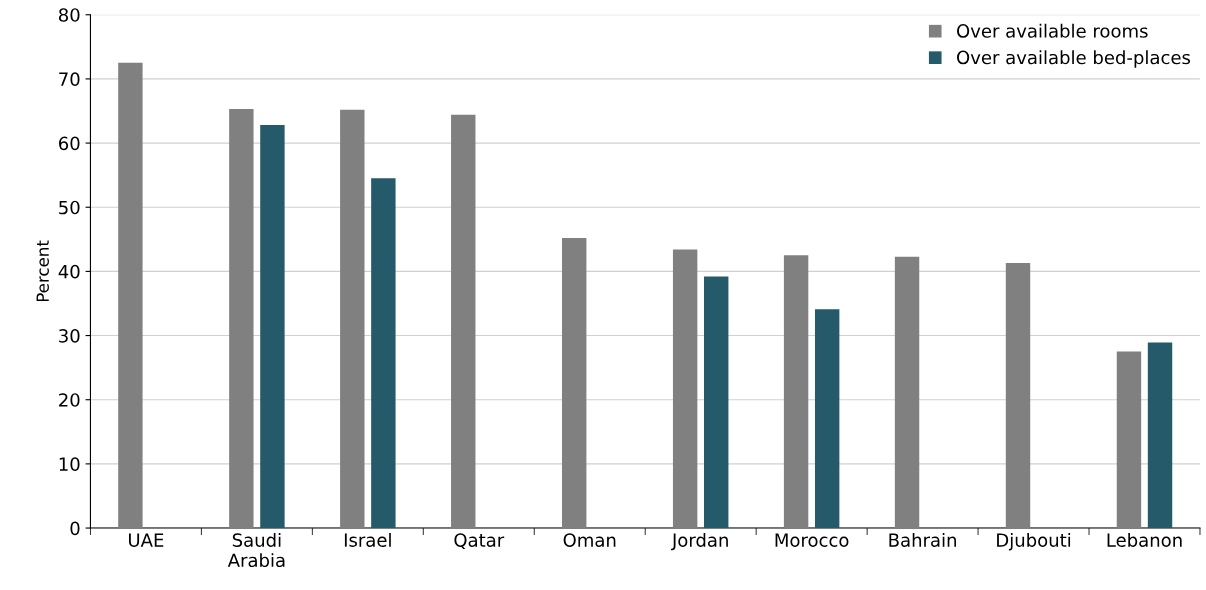 The image size is (1206, 590). What do you see at coordinates (1052, 30) in the screenshot?
I see `legend-label: Over available rooms` at bounding box center [1052, 30].